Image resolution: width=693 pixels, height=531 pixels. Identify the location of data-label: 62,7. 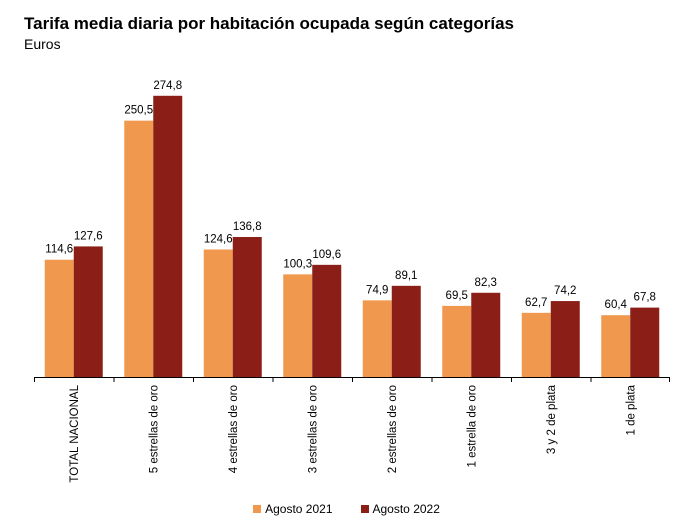
(536, 303).